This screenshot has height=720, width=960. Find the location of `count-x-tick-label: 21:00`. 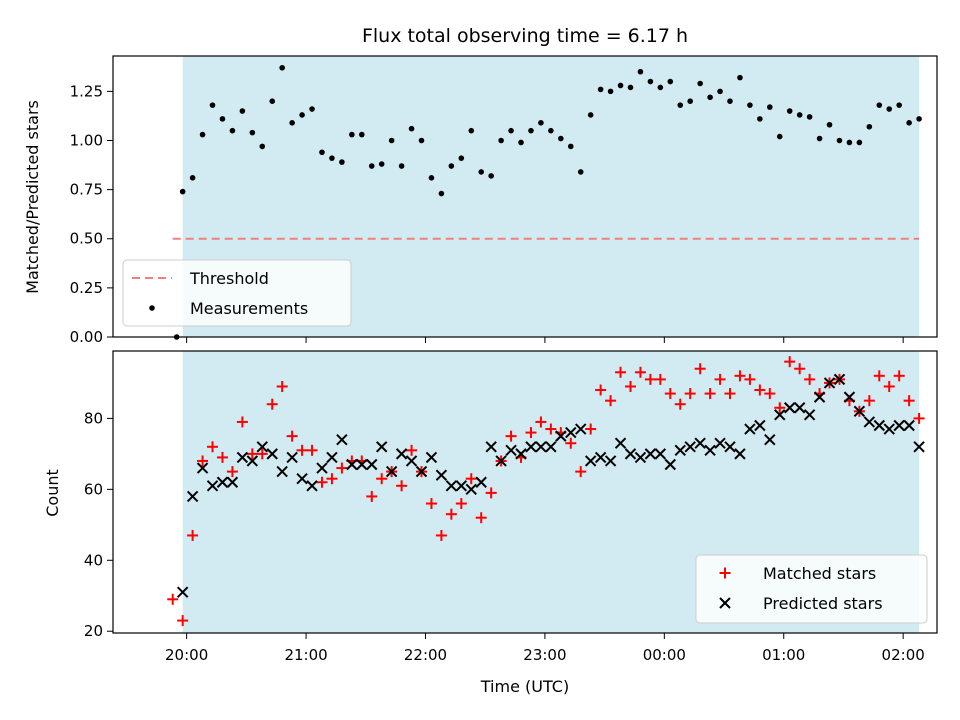

count-x-tick-label: 21:00 is located at coordinates (305, 655).